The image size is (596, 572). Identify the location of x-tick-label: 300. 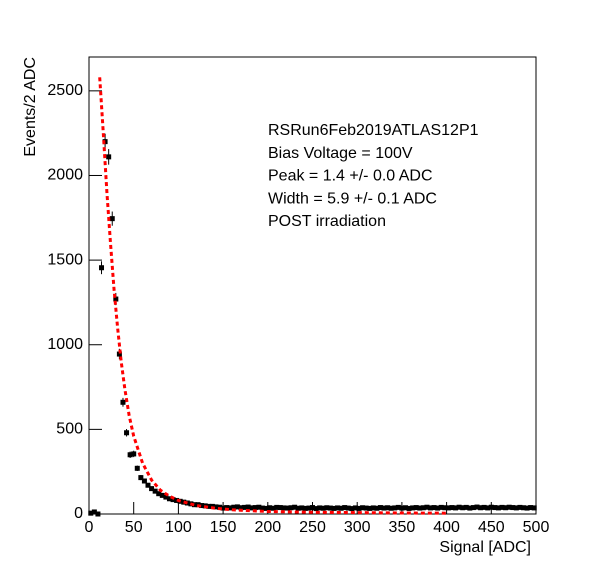
(357, 527).